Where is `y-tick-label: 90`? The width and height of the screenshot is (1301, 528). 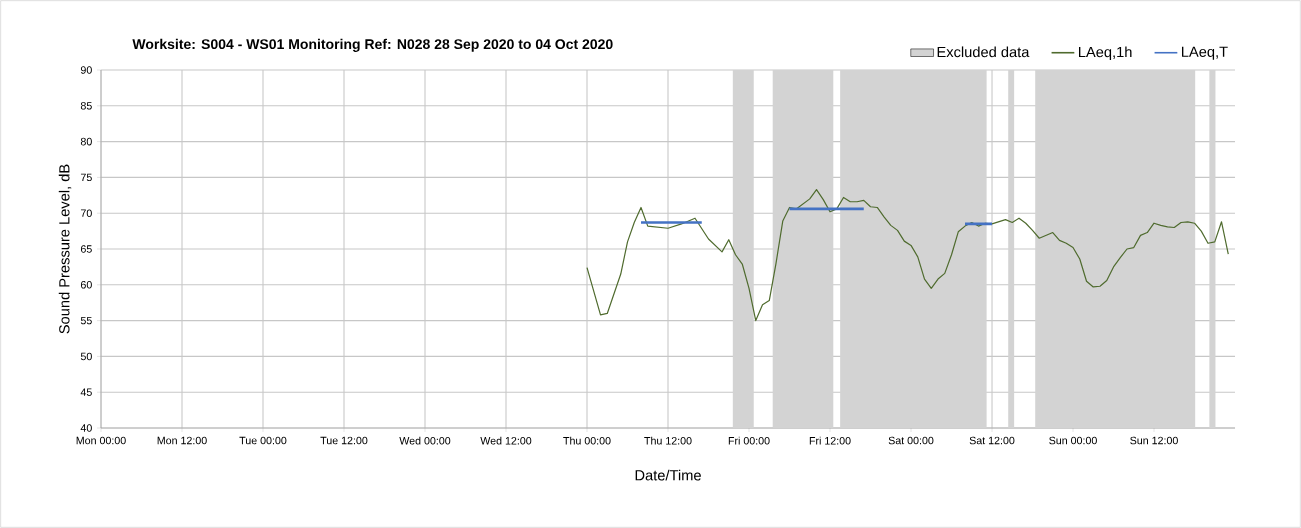 y-tick-label: 90 is located at coordinates (86, 70).